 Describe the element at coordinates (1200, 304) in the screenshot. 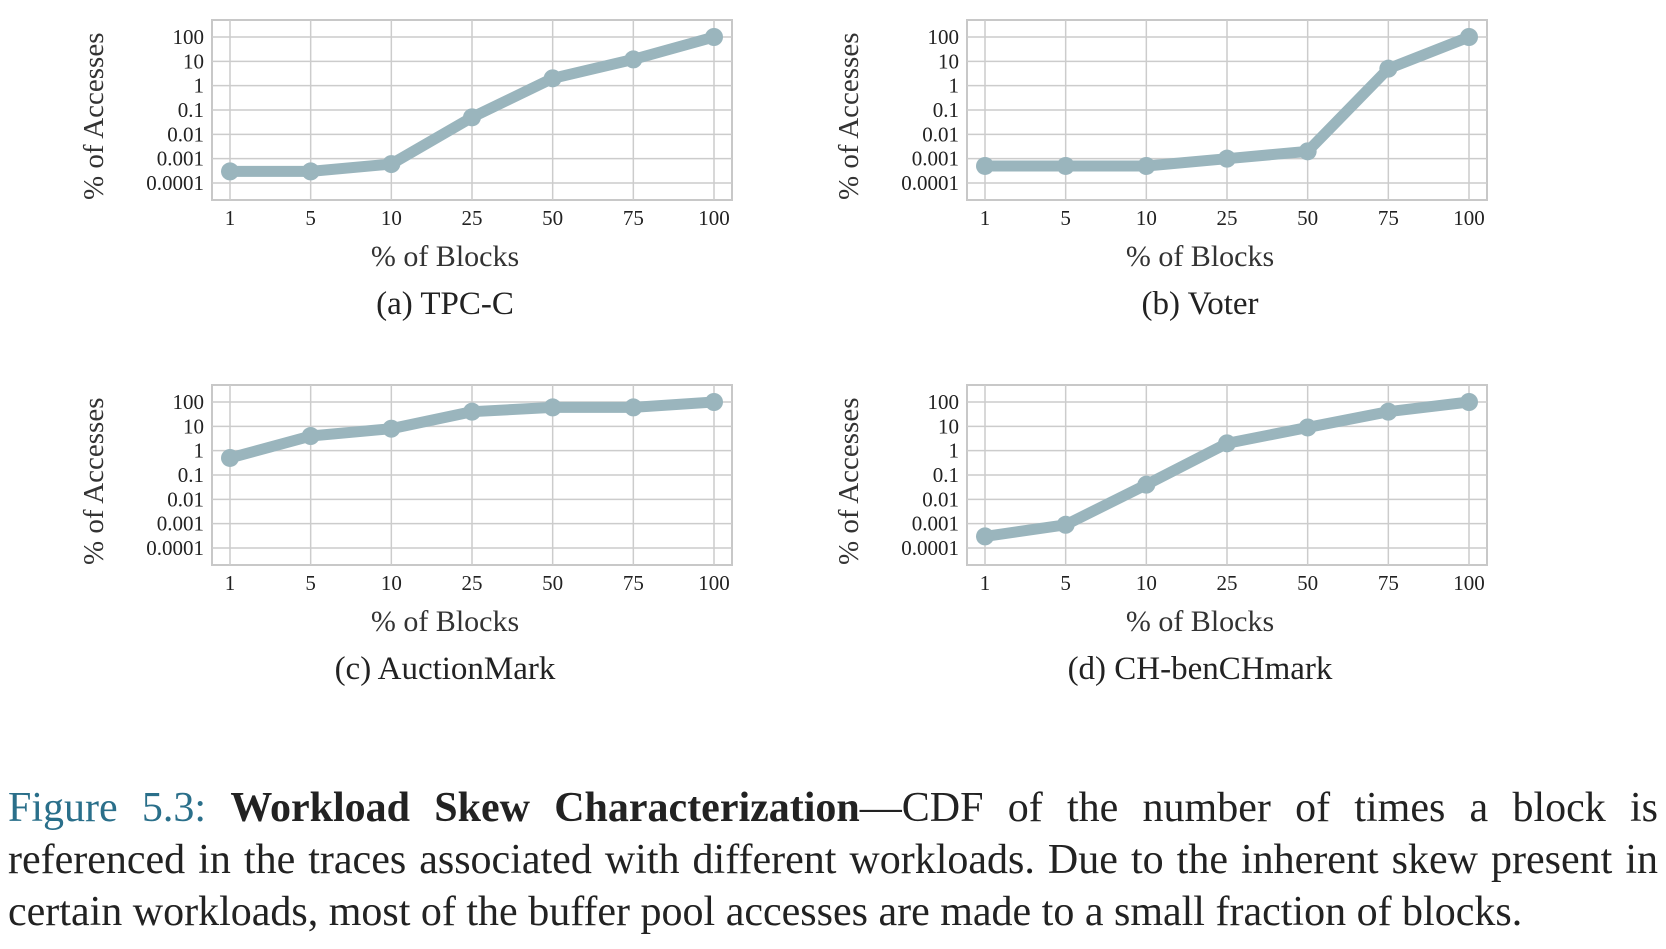

I see `panel-caption: (b) Voter` at that location.